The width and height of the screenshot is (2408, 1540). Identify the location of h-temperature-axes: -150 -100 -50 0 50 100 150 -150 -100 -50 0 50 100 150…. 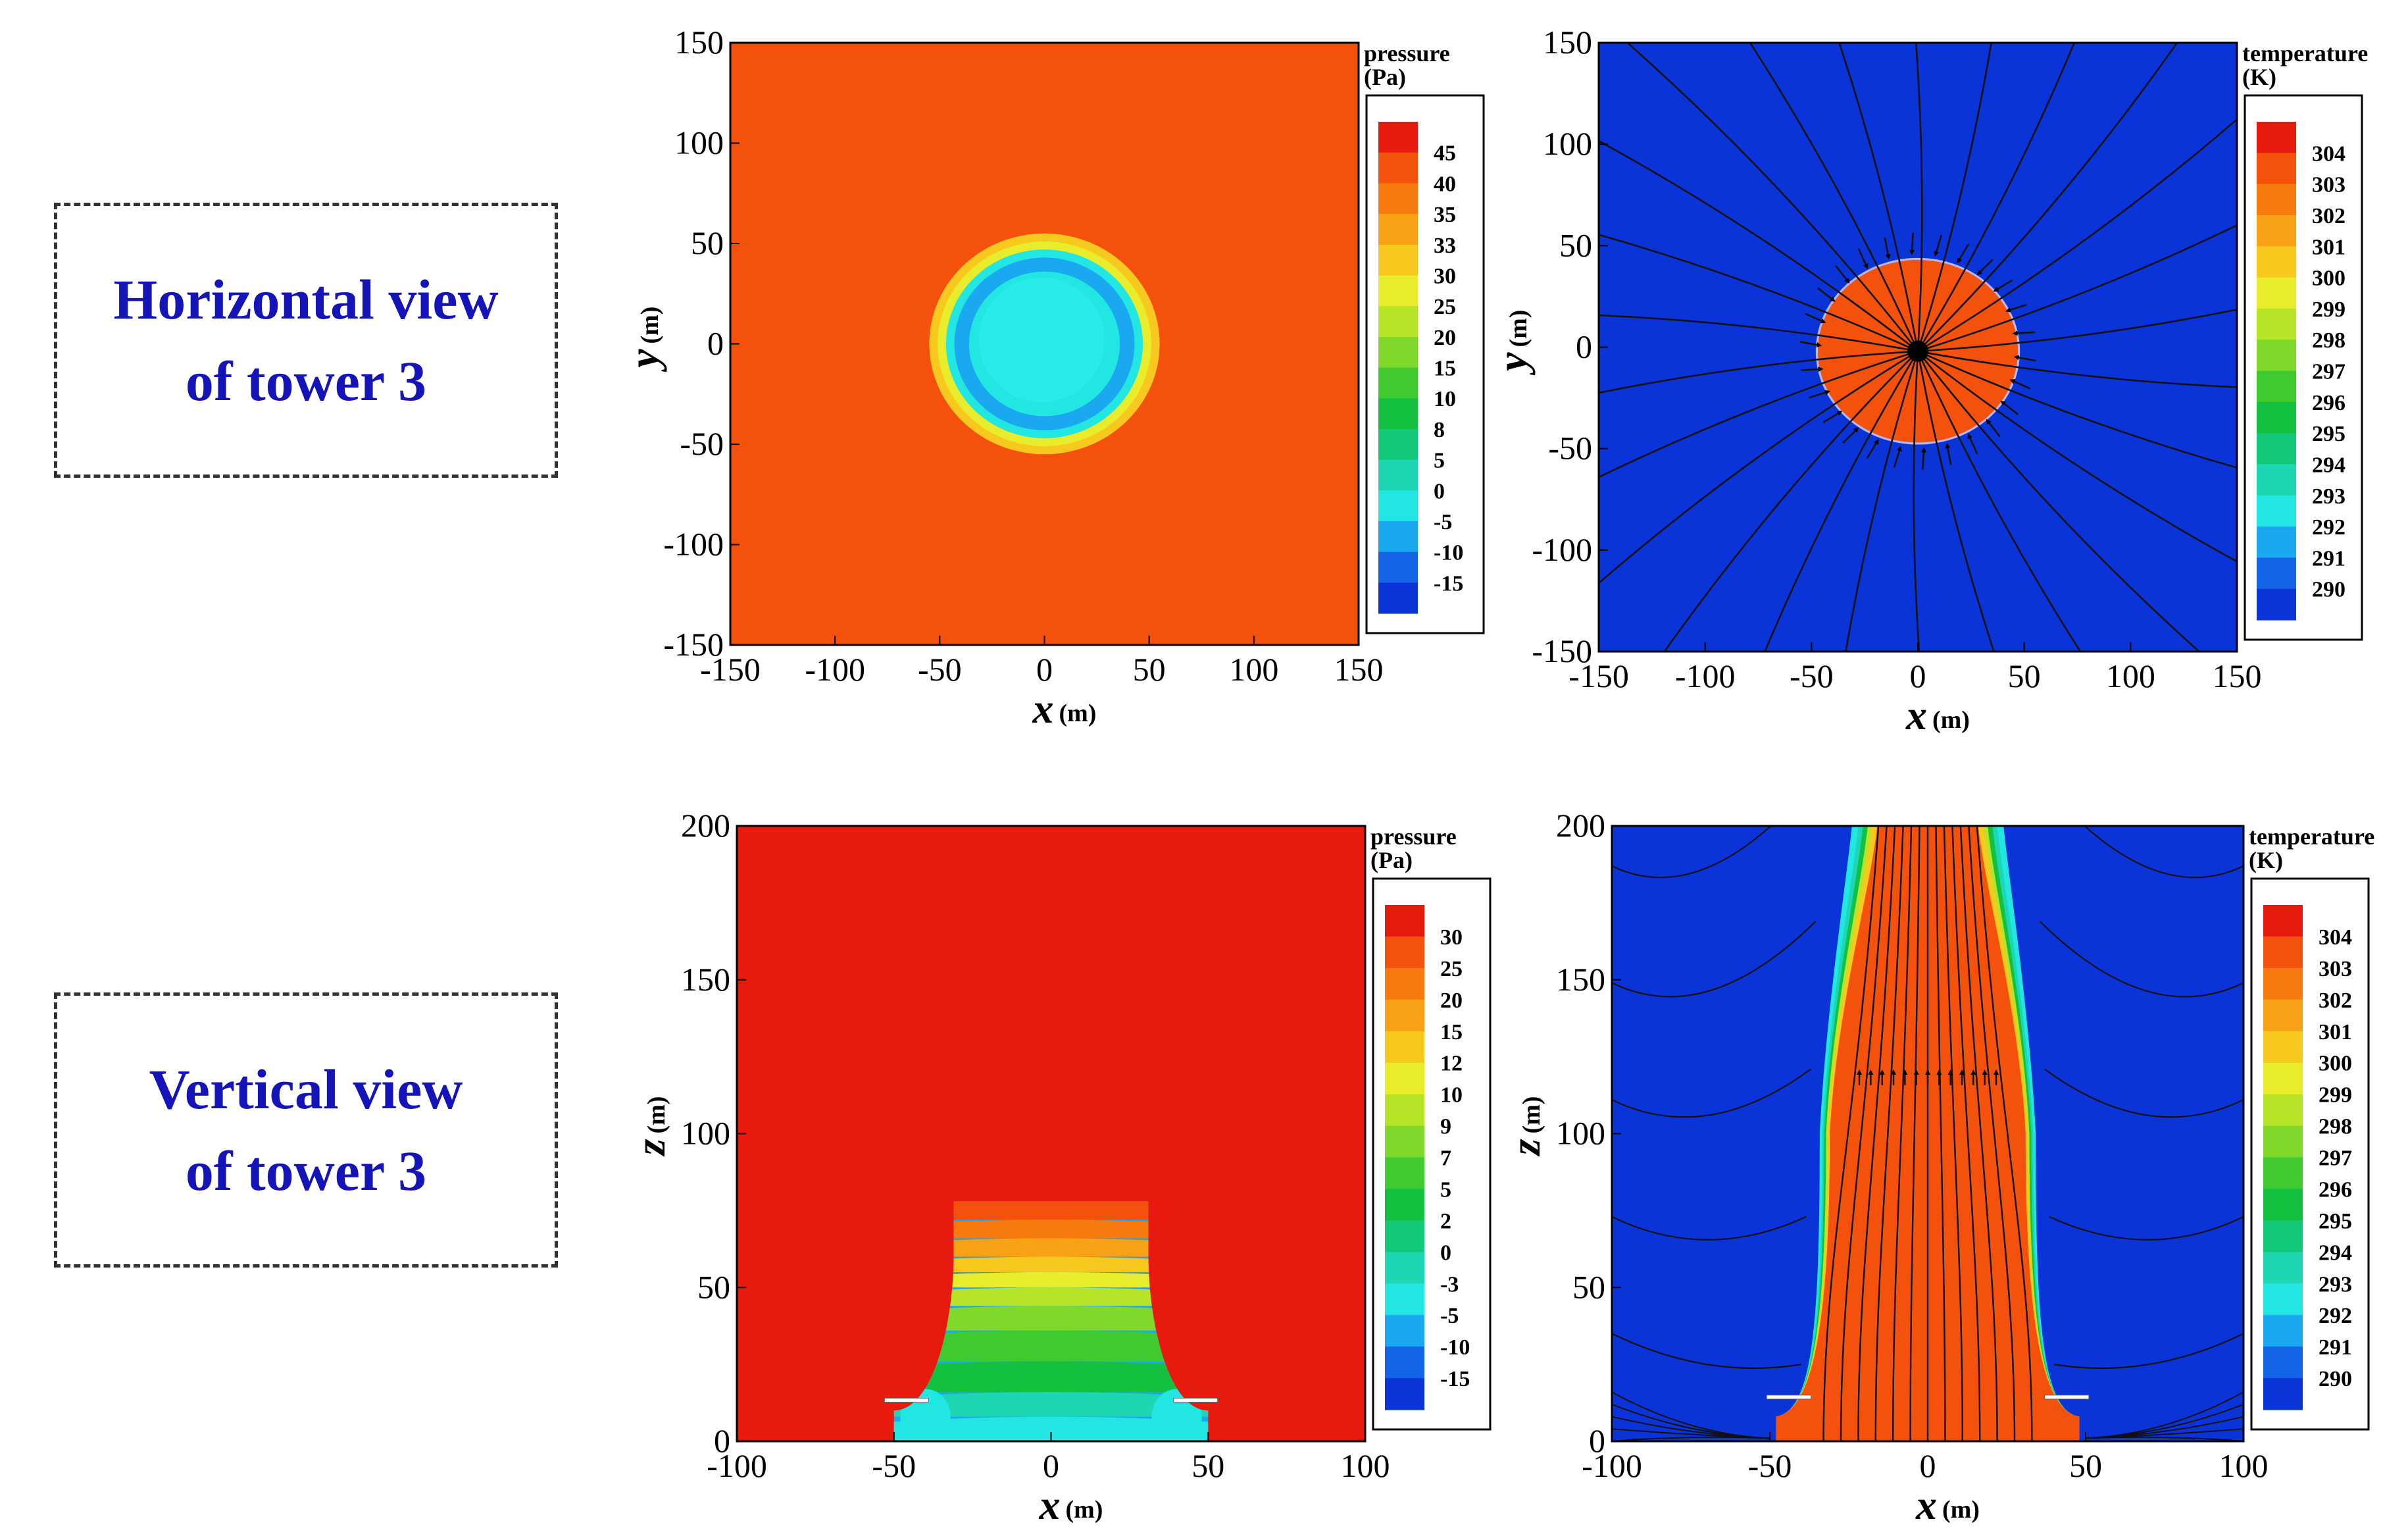
(1875, 381).